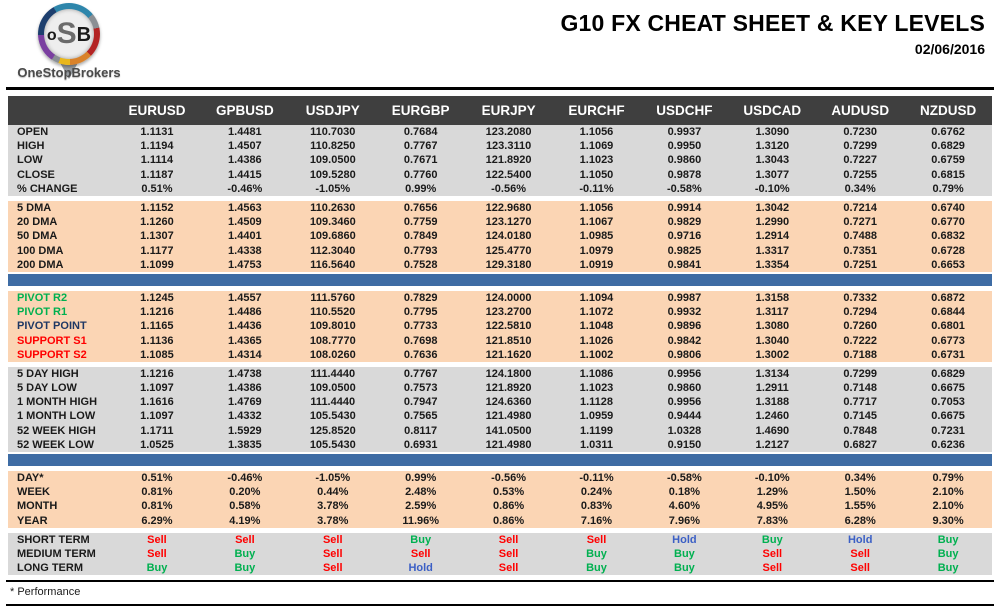 This screenshot has width=1000, height=606. Describe the element at coordinates (47, 188) in the screenshot. I see `row-label: % CHANGE` at that location.